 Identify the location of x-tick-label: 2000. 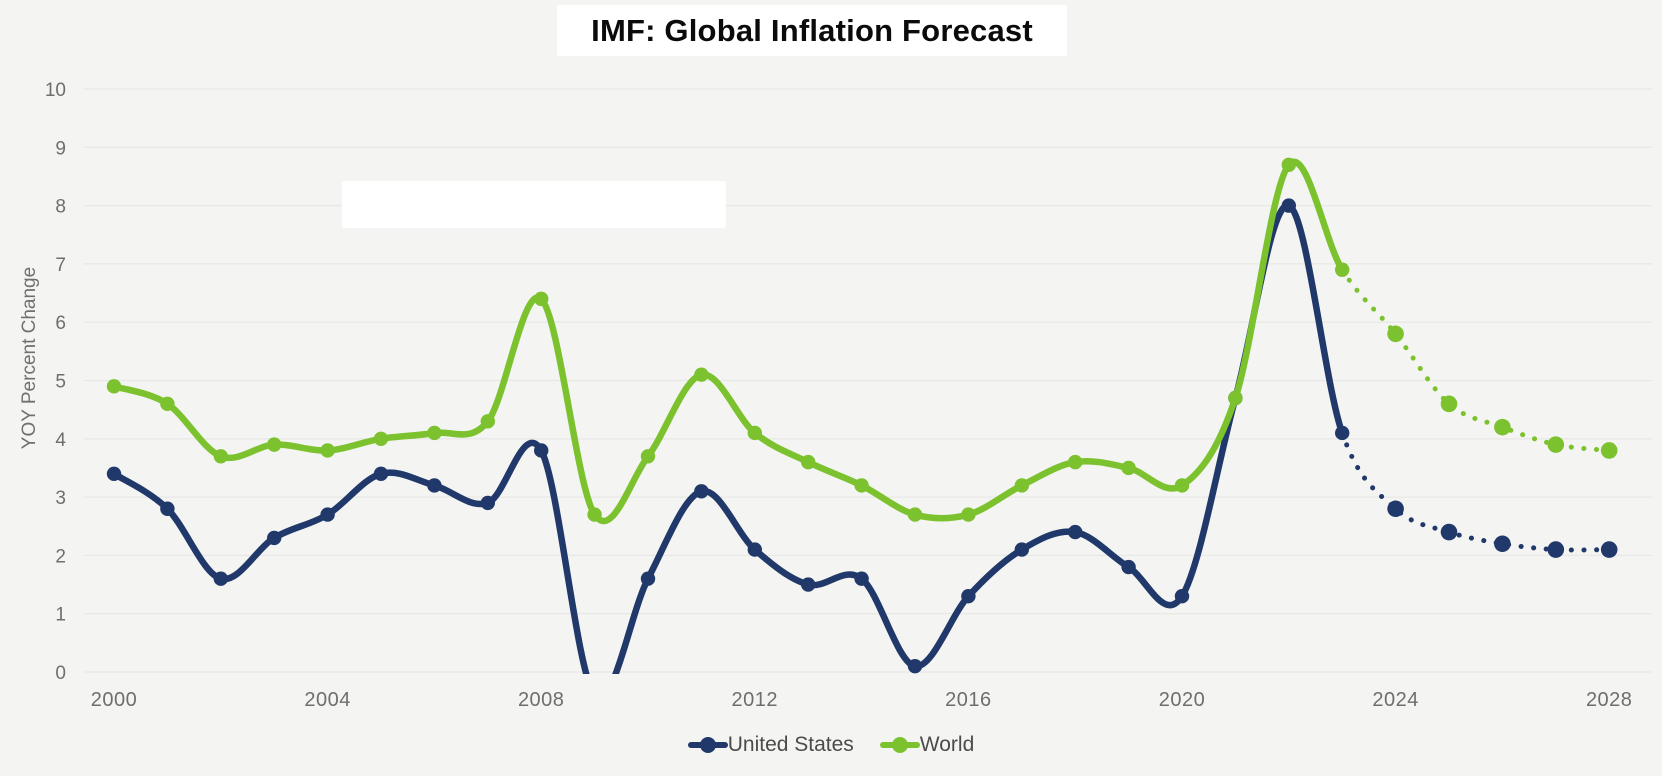
(114, 700).